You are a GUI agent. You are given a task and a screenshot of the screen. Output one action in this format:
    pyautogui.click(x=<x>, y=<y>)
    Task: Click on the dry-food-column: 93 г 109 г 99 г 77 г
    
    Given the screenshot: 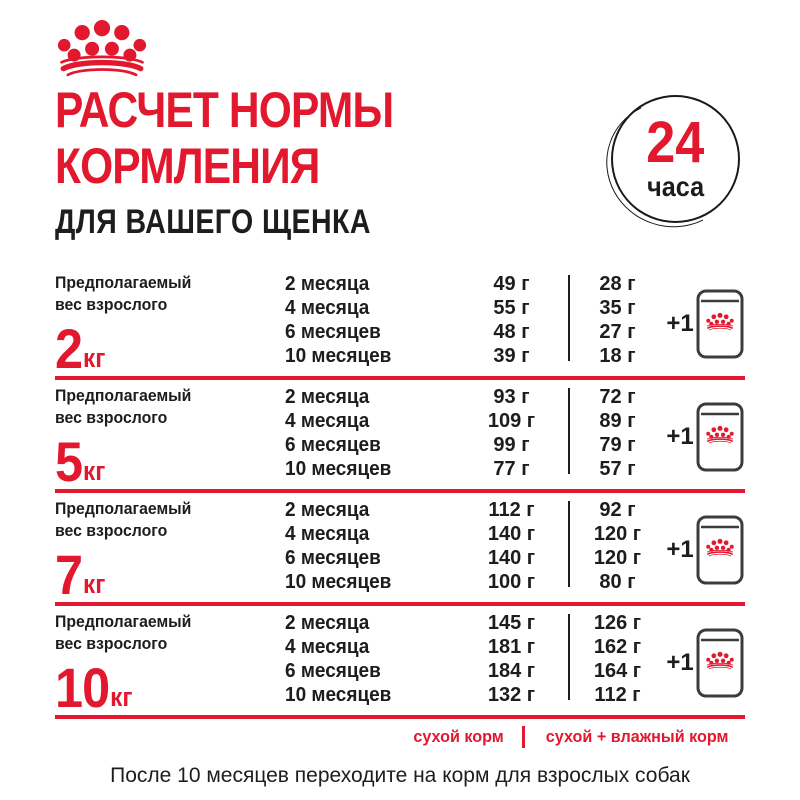 What is the action you would take?
    pyautogui.click(x=511, y=437)
    